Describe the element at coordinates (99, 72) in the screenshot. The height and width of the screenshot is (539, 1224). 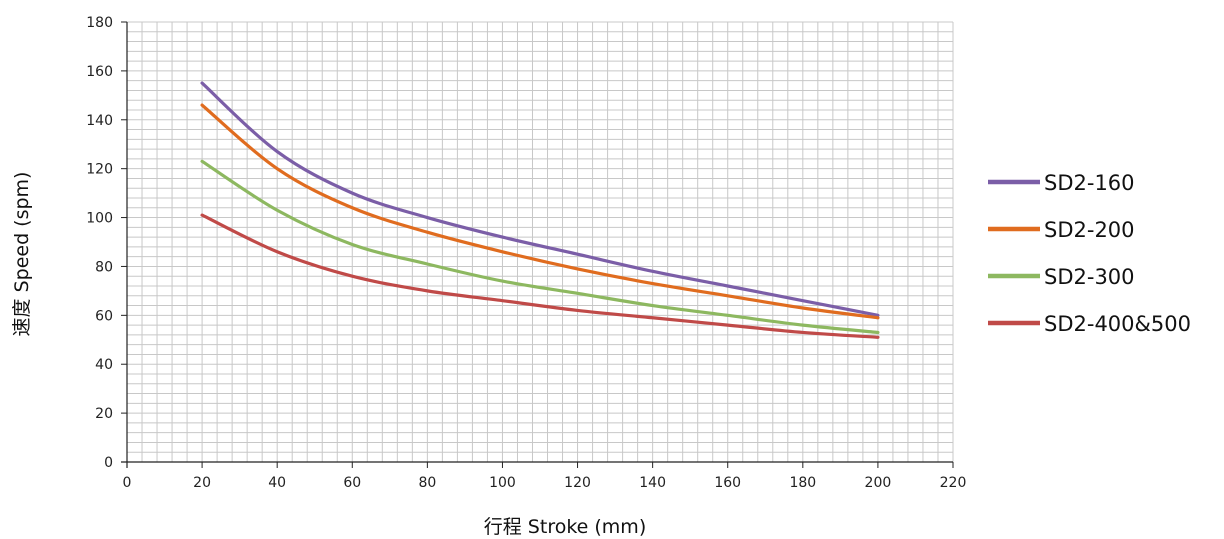
I see `y-tick-label: 160` at that location.